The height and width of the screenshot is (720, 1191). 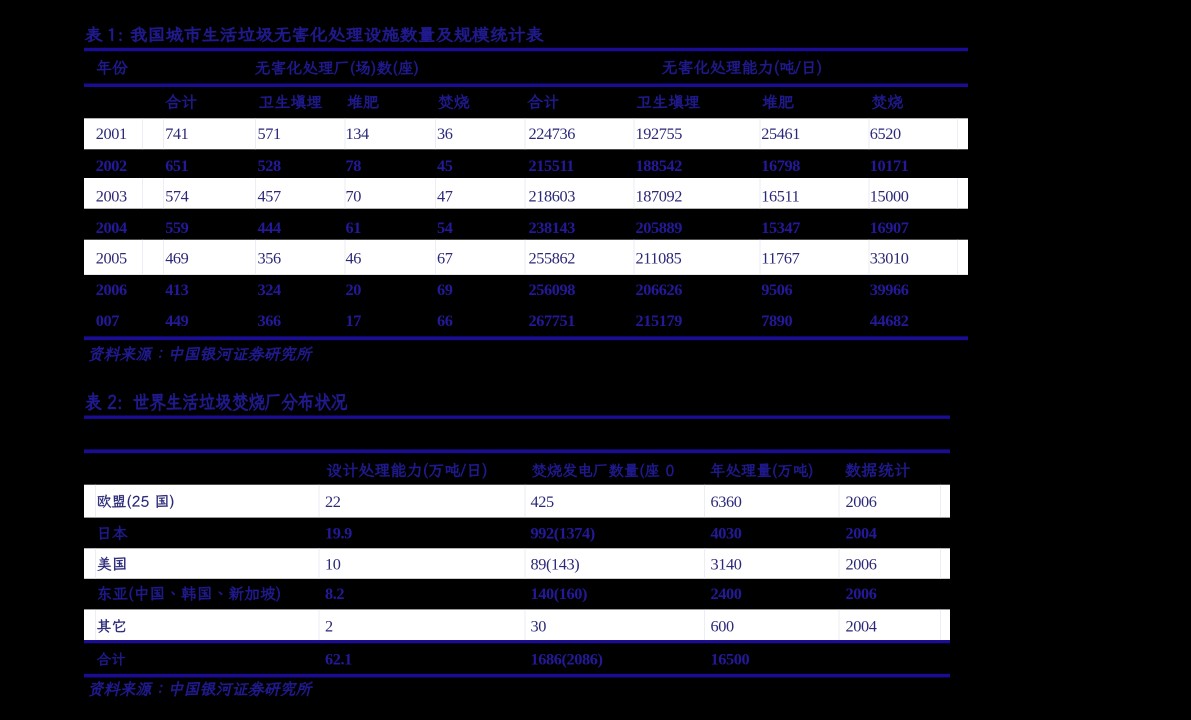 I want to click on svg-text: 16500, so click(x=730, y=658).